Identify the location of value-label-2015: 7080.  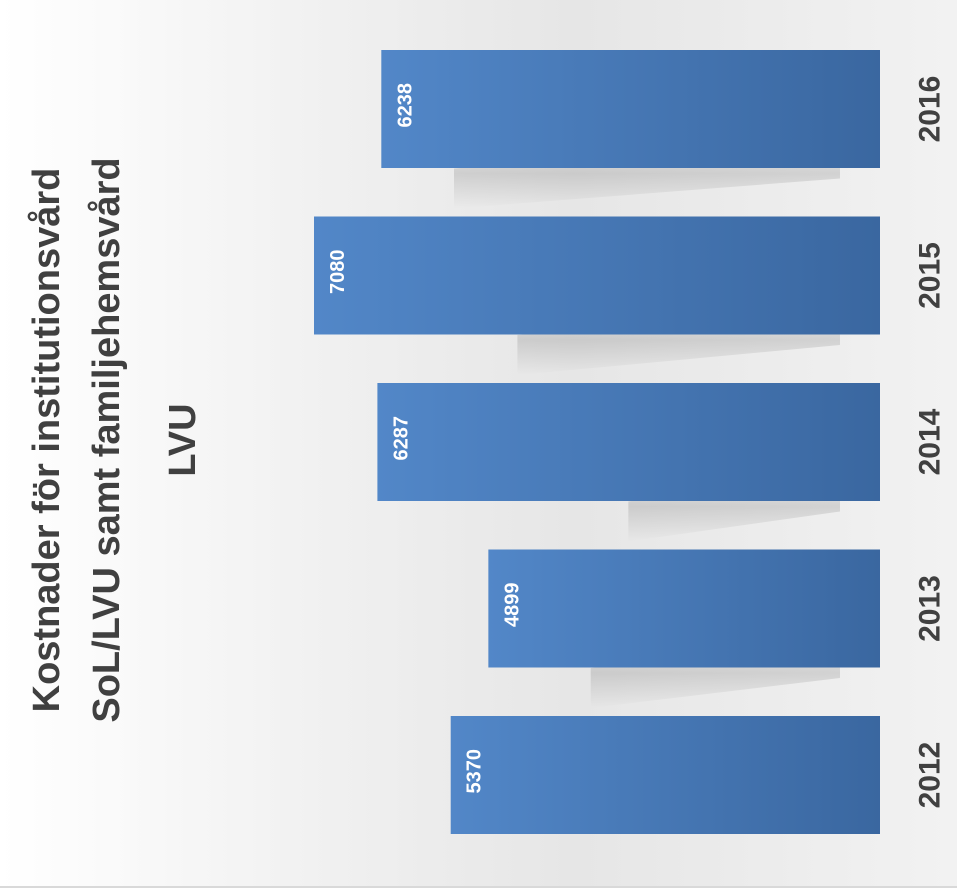
(338, 272).